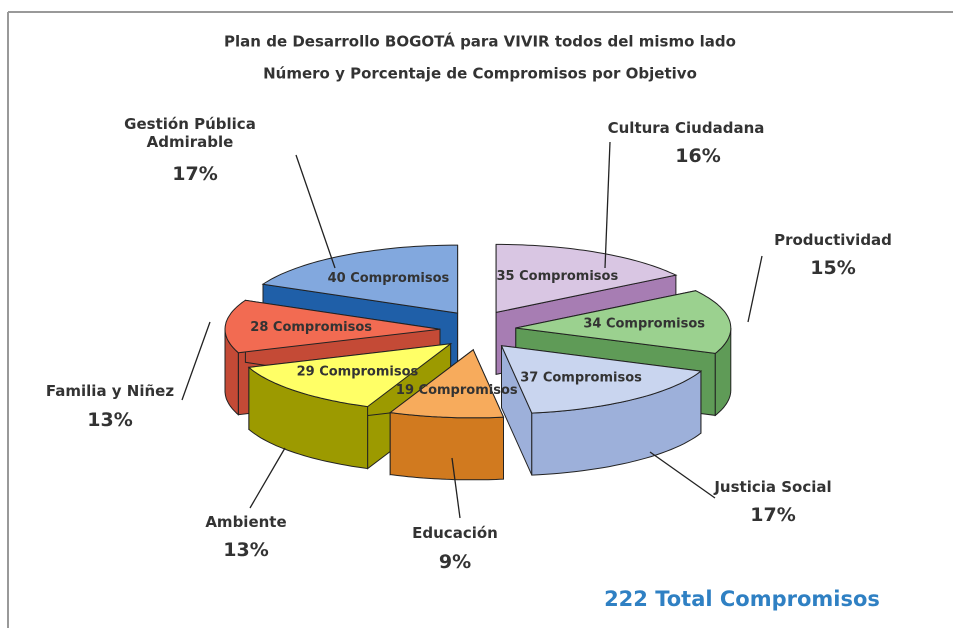 The width and height of the screenshot is (953, 628). What do you see at coordinates (644, 323) in the screenshot?
I see `value-label: 34 Compromisos` at bounding box center [644, 323].